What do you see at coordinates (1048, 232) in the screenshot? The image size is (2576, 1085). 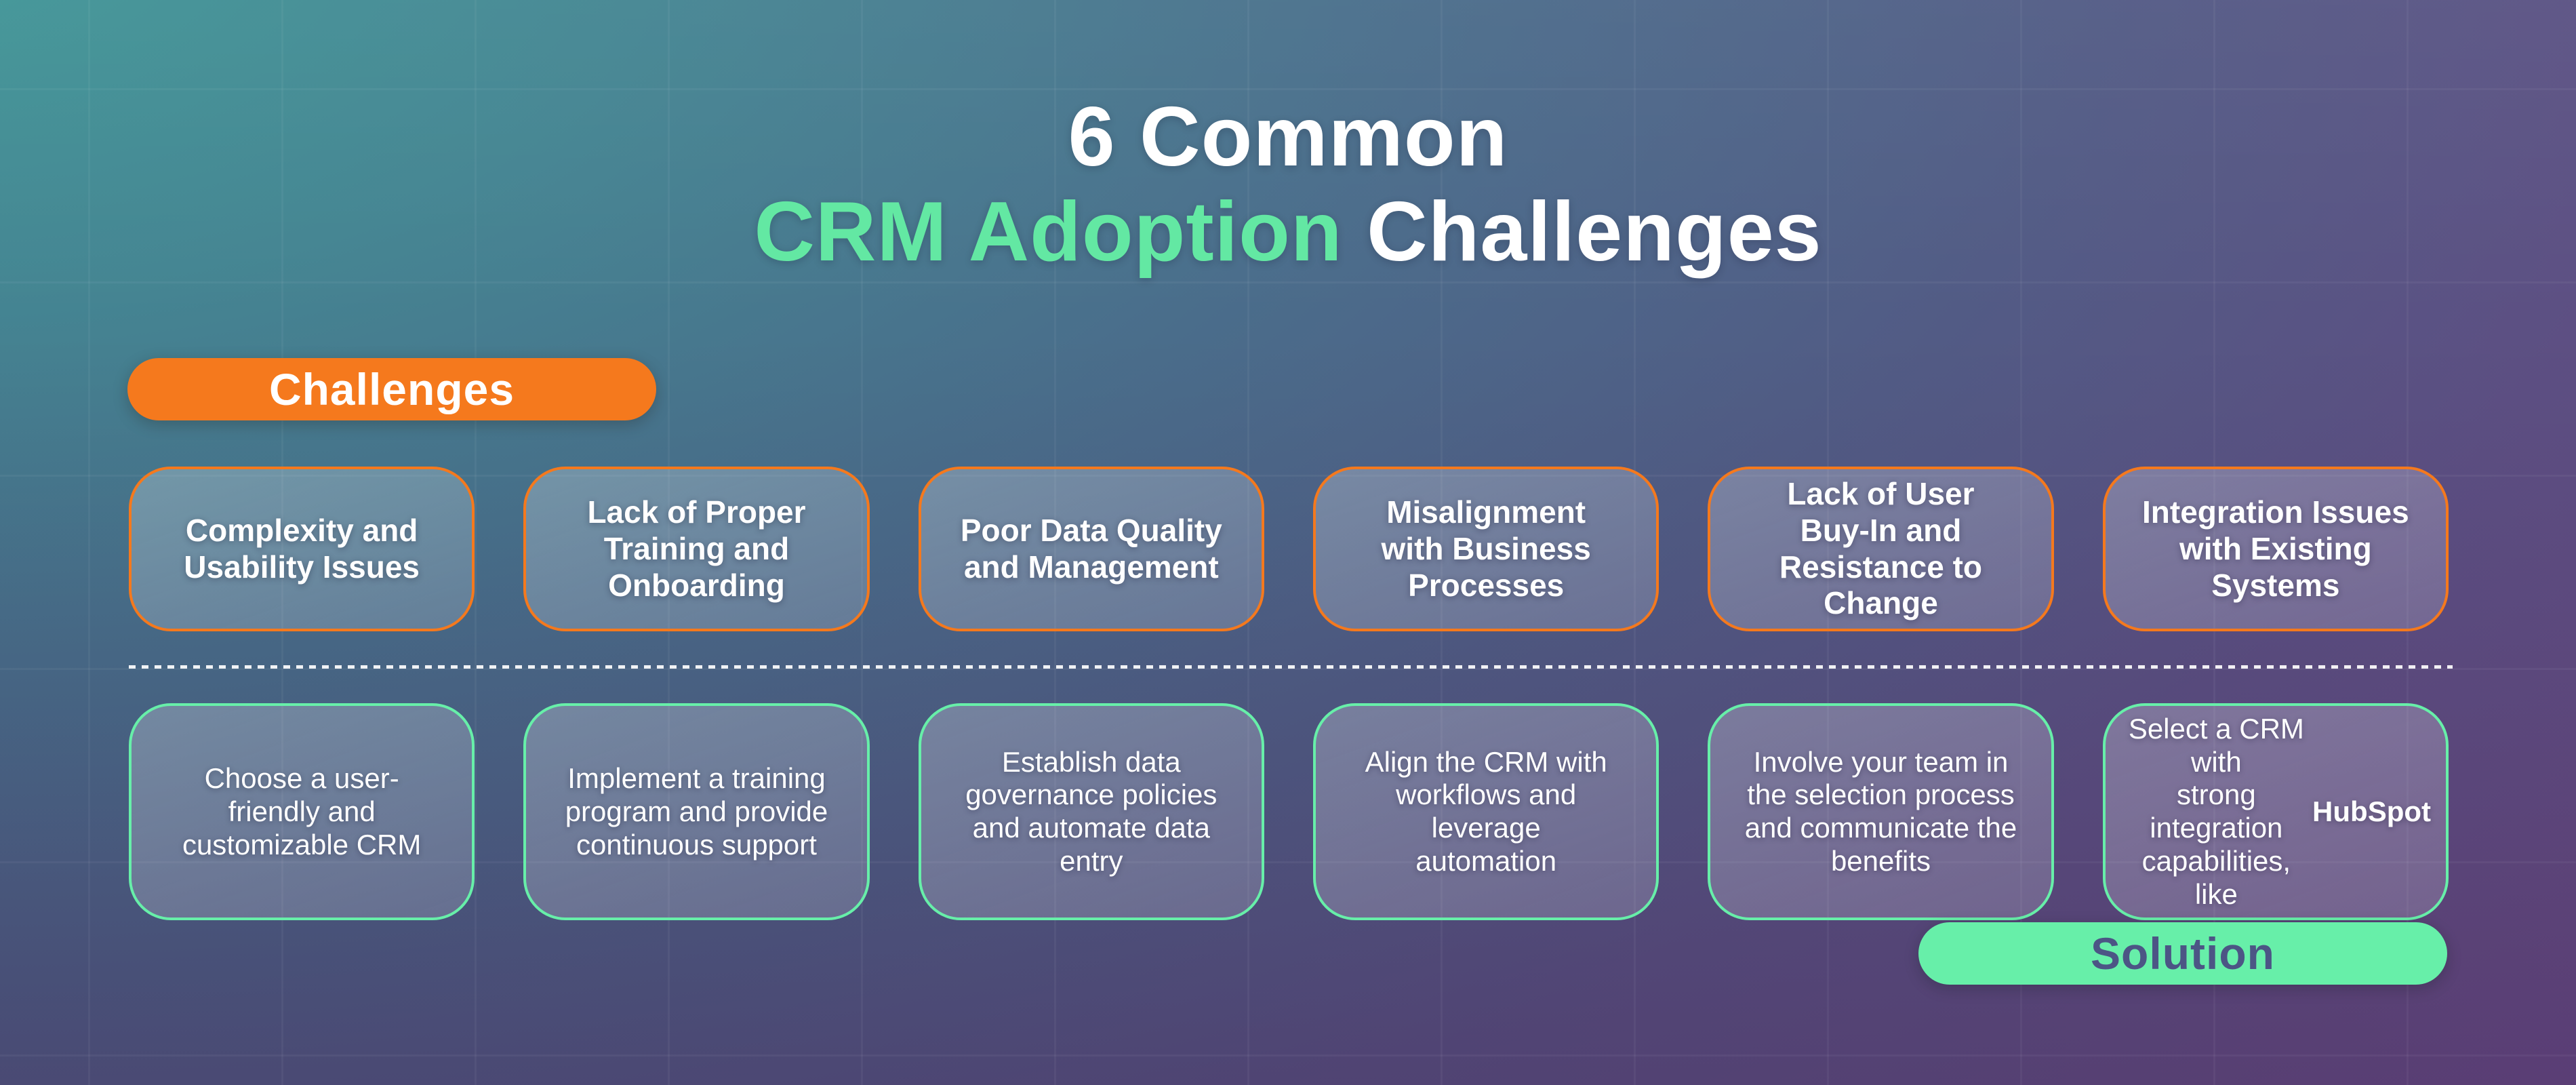 I see `title-highlight-text: CRM Adoption` at bounding box center [1048, 232].